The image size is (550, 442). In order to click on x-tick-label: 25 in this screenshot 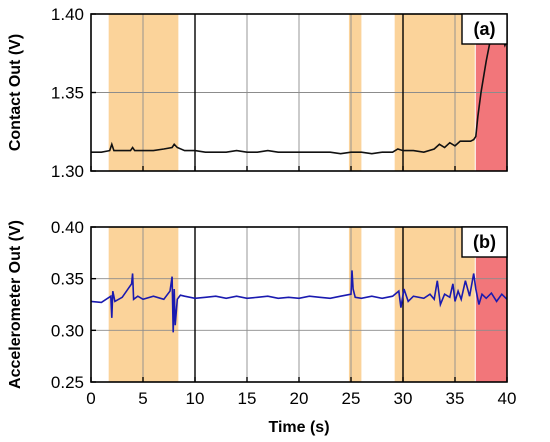, I will do `click(351, 398)`.